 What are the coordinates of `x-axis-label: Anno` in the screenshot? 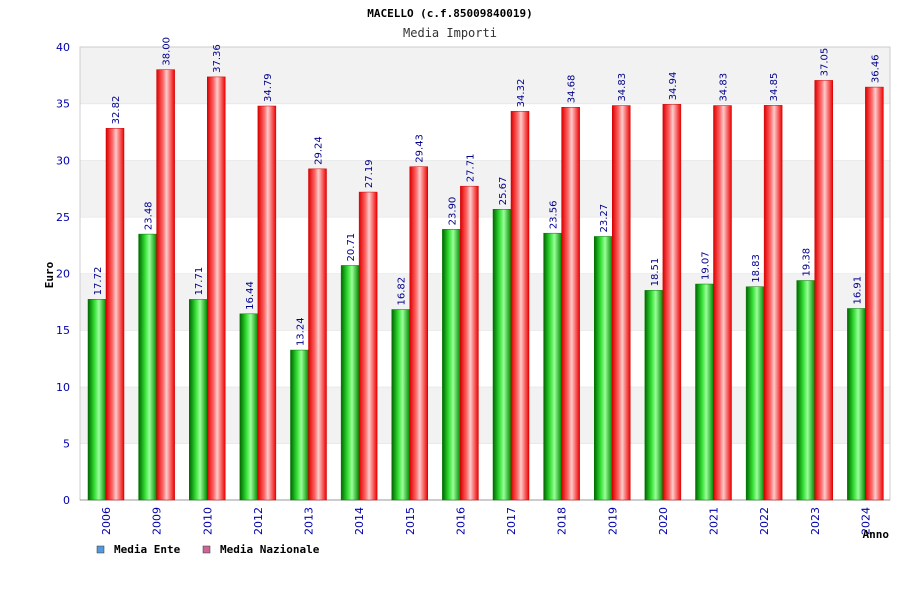 It's located at (876, 534).